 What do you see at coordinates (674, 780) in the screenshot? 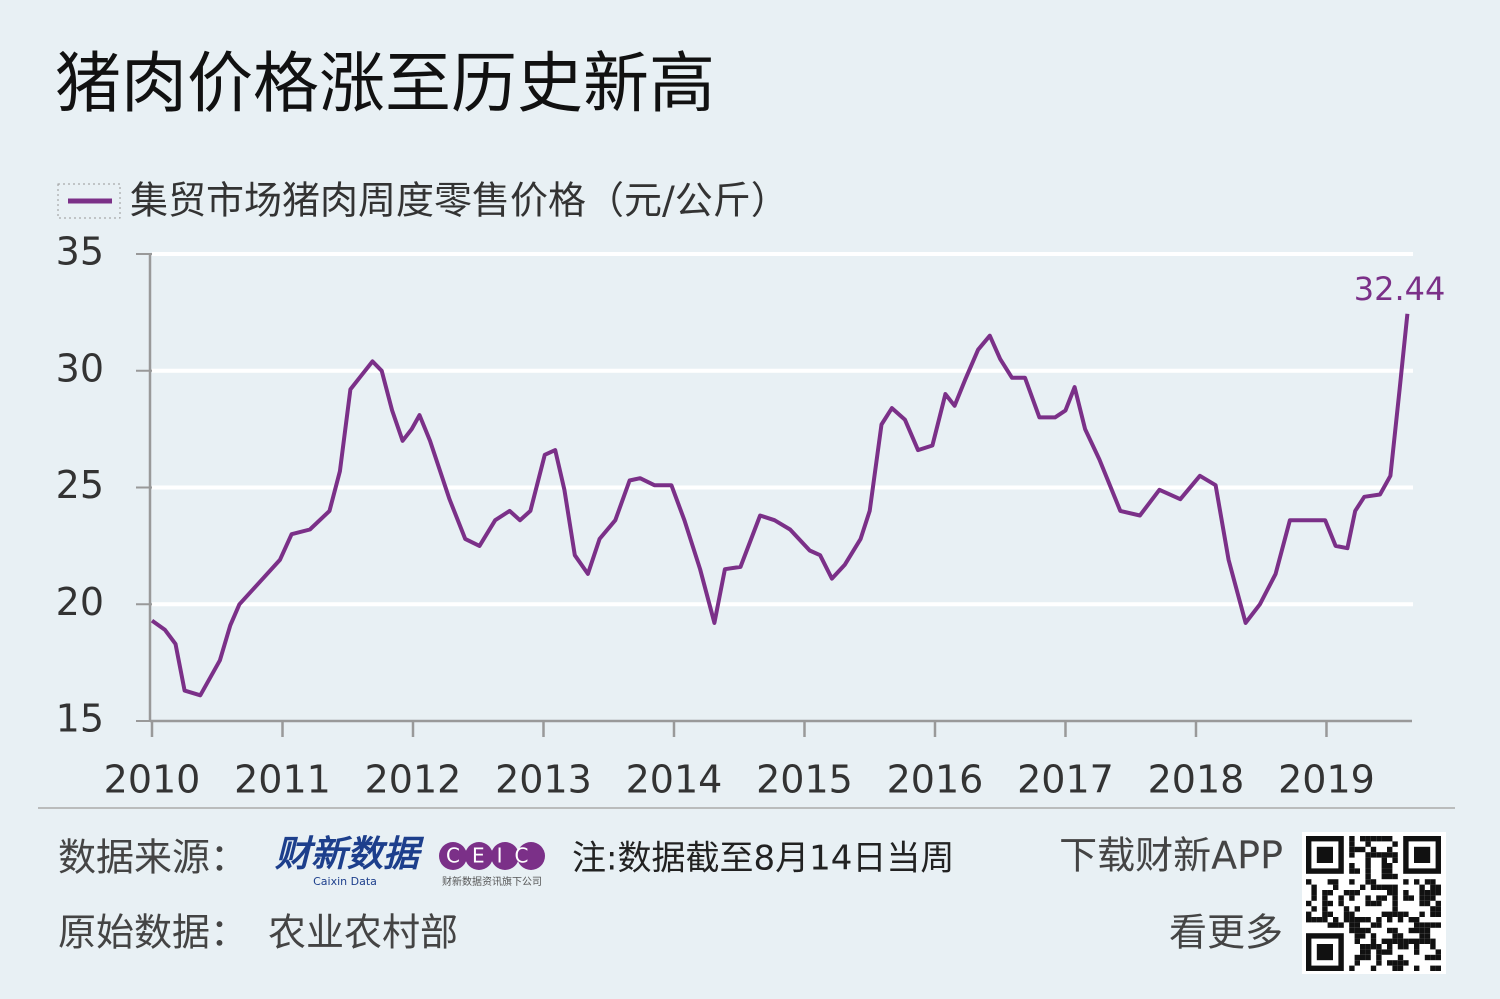
I see `x-tick-label: 2014` at bounding box center [674, 780].